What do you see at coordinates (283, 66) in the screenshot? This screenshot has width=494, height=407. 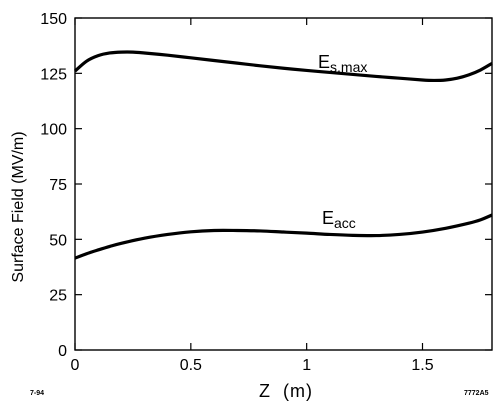 I see `series-line-es-max` at bounding box center [283, 66].